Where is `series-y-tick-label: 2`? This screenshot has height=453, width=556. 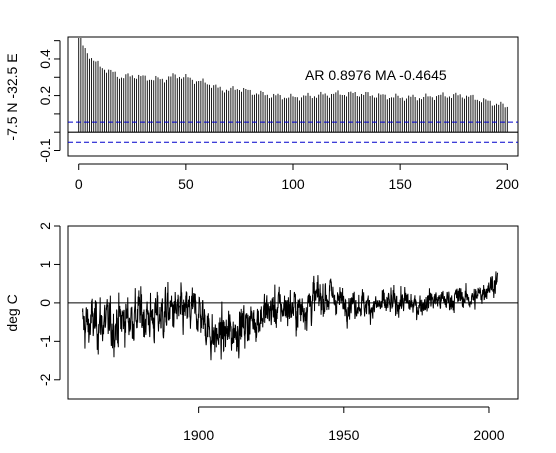 series-y-tick-label: 2 is located at coordinates (45, 226).